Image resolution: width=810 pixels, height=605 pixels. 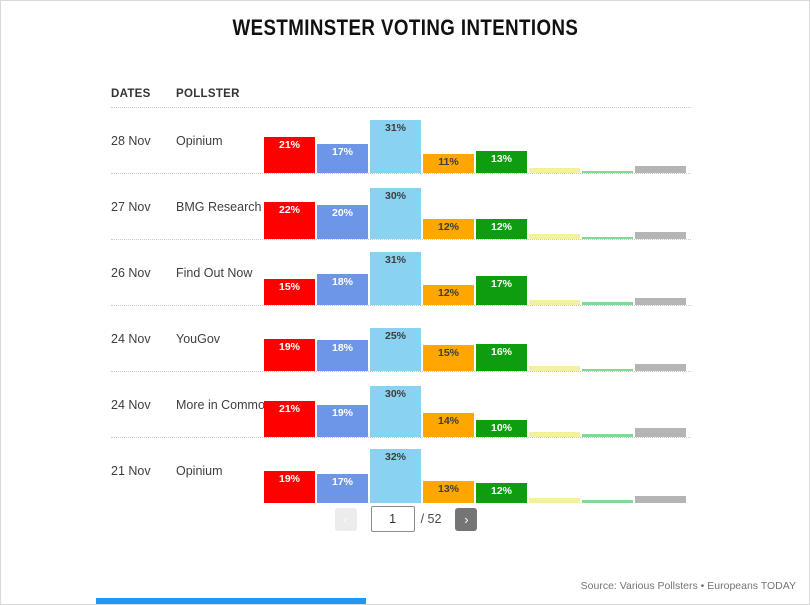 I want to click on bar-value-label: 22%, so click(x=289, y=210).